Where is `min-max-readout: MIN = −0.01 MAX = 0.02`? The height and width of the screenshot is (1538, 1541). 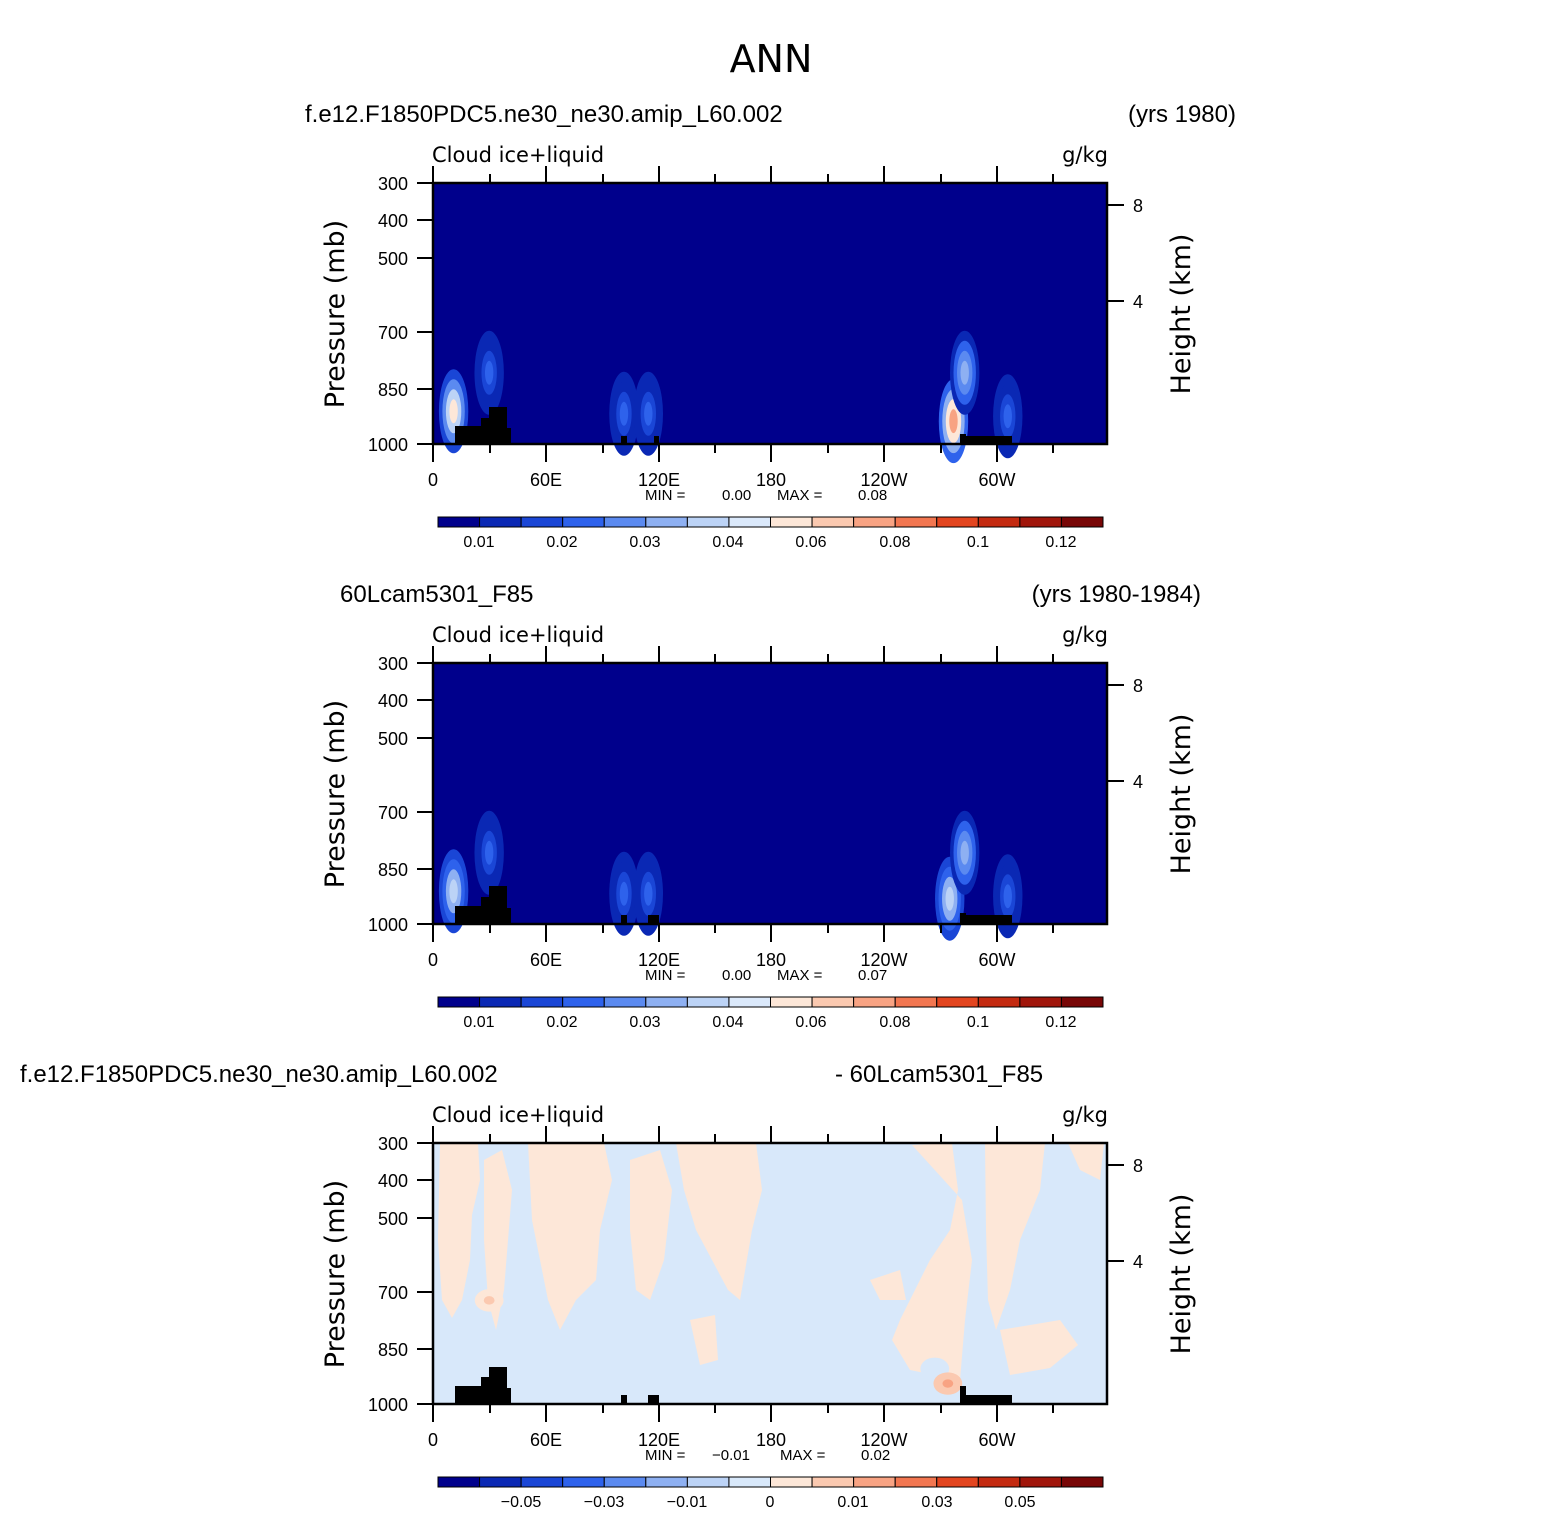 min-max-readout: MIN = −0.01 MAX = 0.02 is located at coordinates (767, 1455).